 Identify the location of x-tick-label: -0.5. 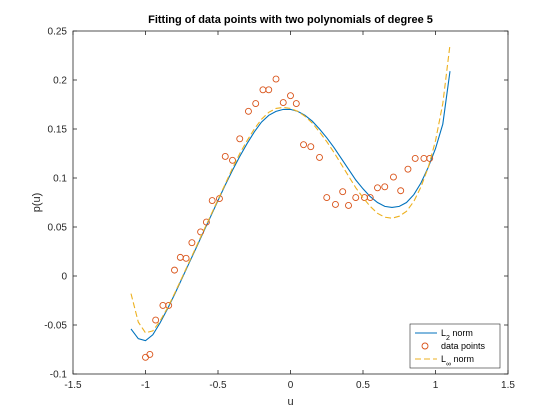
(218, 385).